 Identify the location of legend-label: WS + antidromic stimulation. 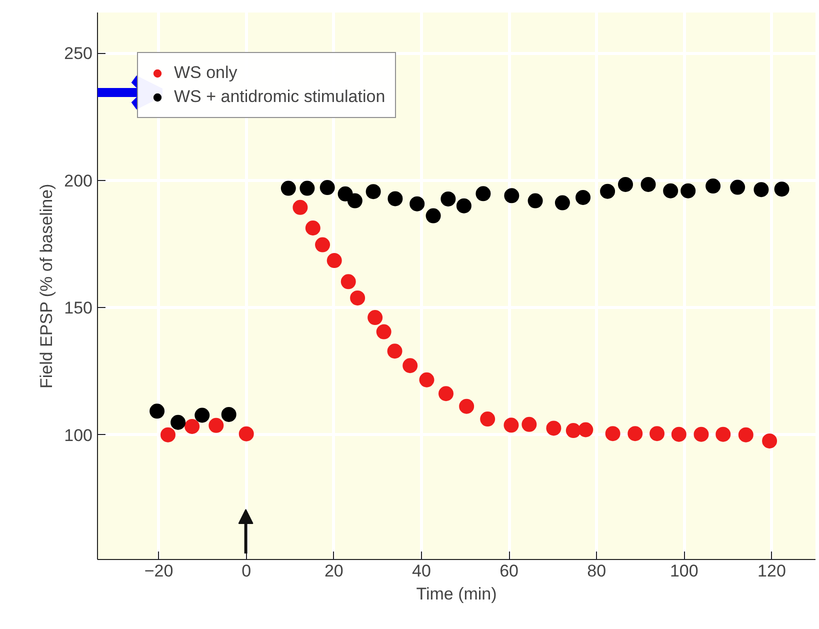
(280, 97).